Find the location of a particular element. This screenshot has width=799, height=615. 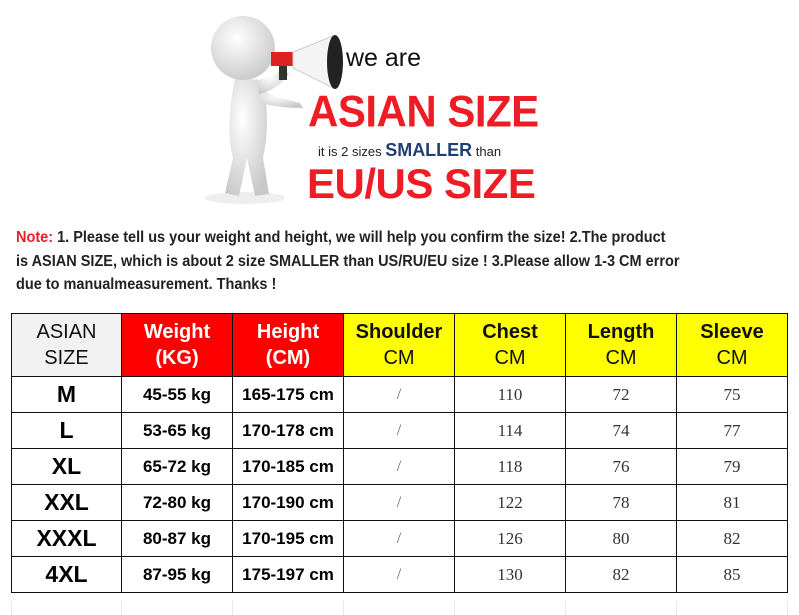

table-row: XXXL 80-87 kg 170-195 cm/126 80 82 is located at coordinates (399, 538).